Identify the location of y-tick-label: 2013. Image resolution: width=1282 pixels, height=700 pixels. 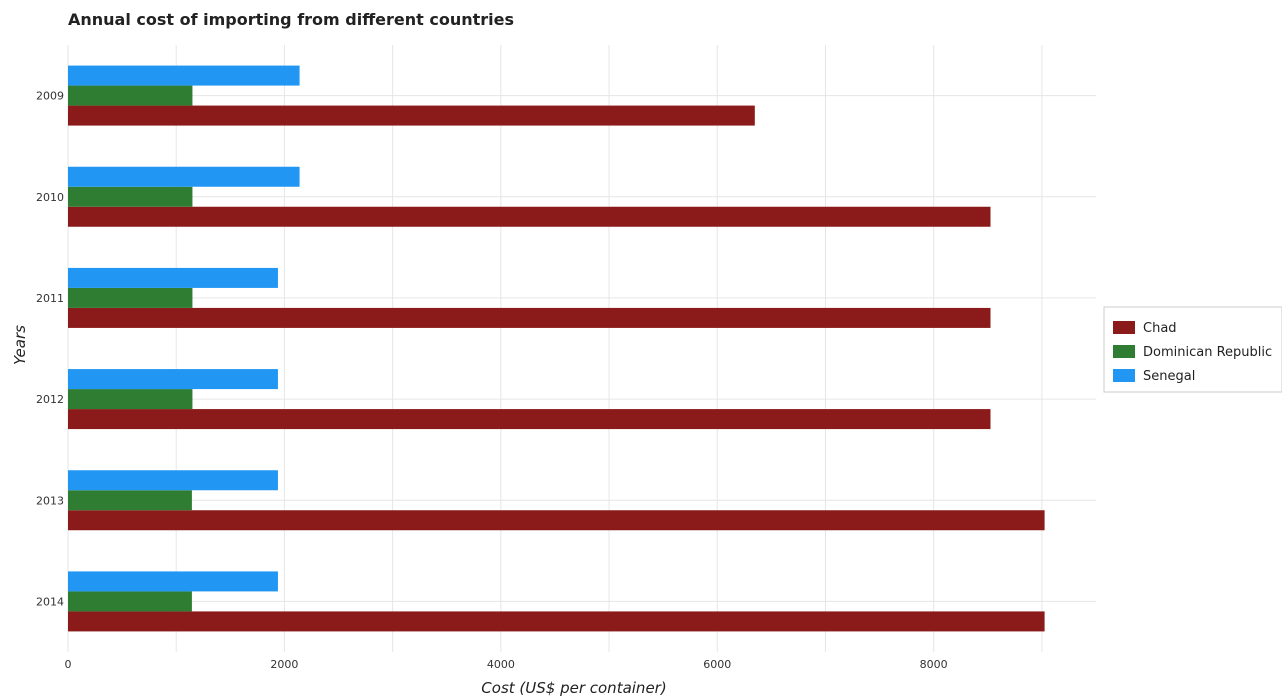
(50, 500).